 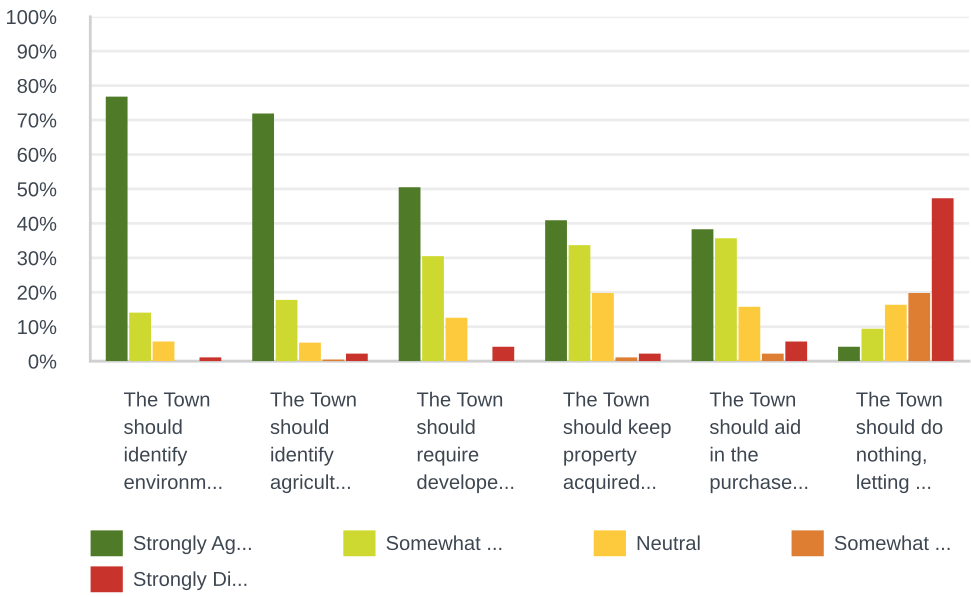 What do you see at coordinates (669, 542) in the screenshot?
I see `legend-label: Neutral` at bounding box center [669, 542].